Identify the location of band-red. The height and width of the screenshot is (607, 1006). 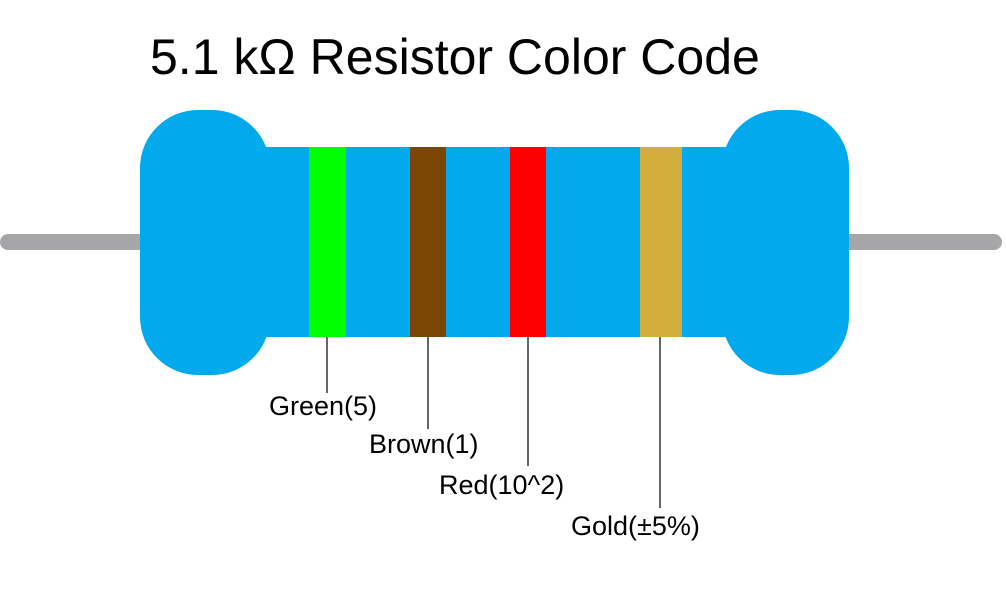
(528, 242).